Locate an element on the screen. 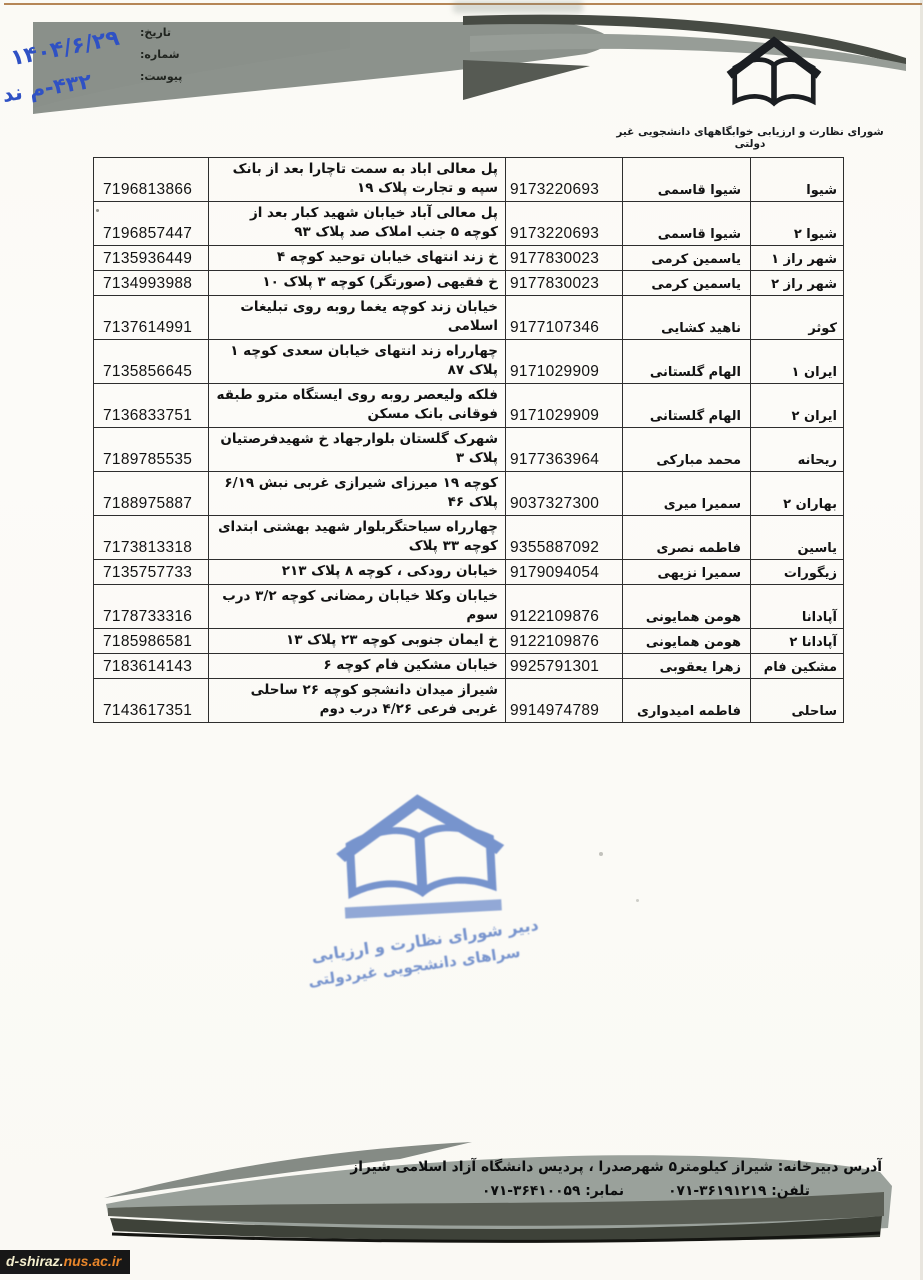 The width and height of the screenshot is (923, 1280). site-watermark: d-shiraz.nus.ac.ir is located at coordinates (65, 1262).